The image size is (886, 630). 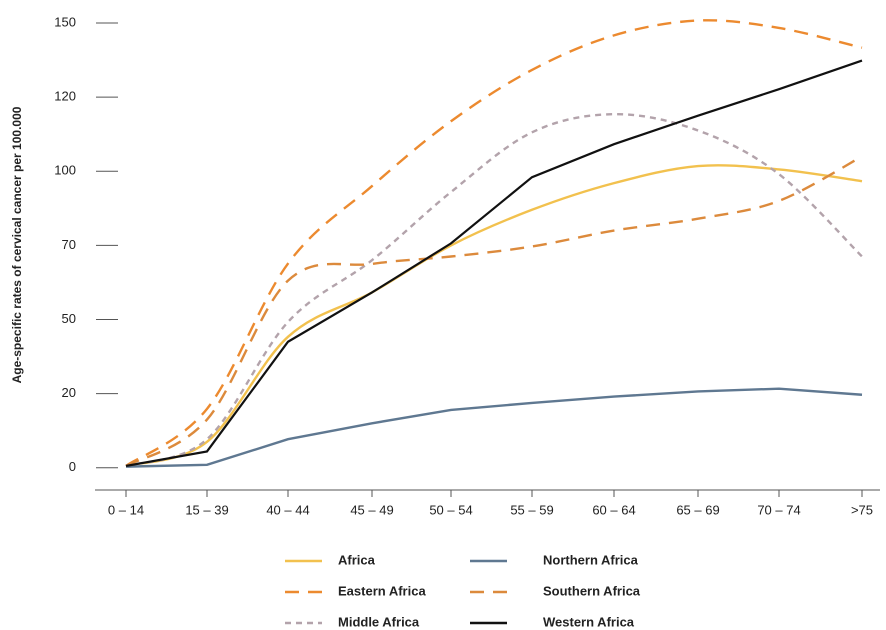 What do you see at coordinates (206, 509) in the screenshot?
I see `x-tick-label: 15 – 39` at bounding box center [206, 509].